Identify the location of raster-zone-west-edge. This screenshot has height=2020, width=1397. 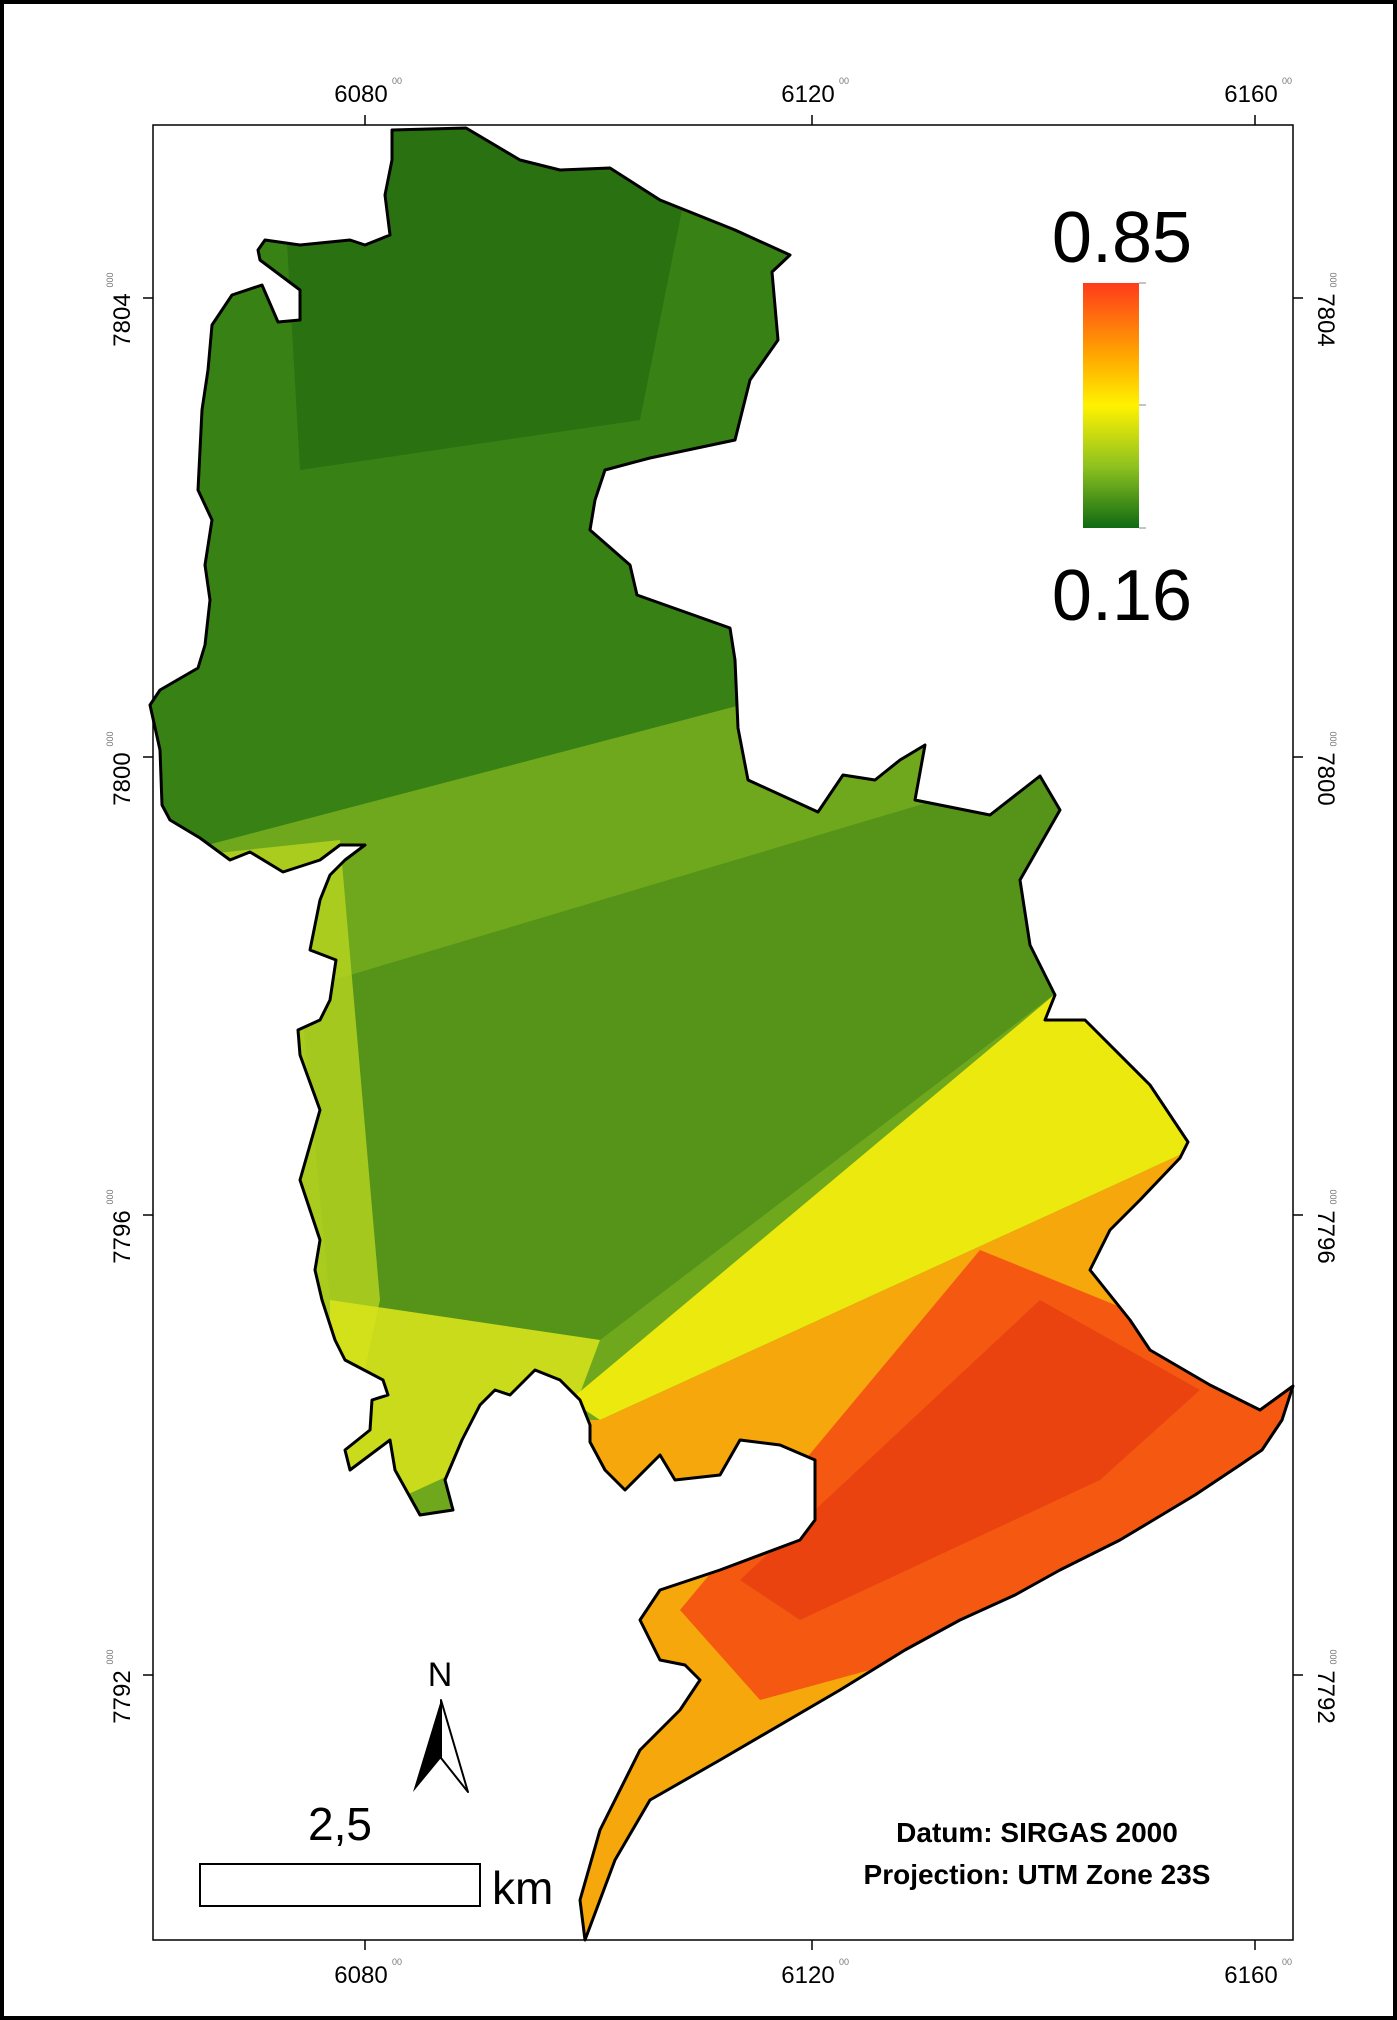
(265, 1185).